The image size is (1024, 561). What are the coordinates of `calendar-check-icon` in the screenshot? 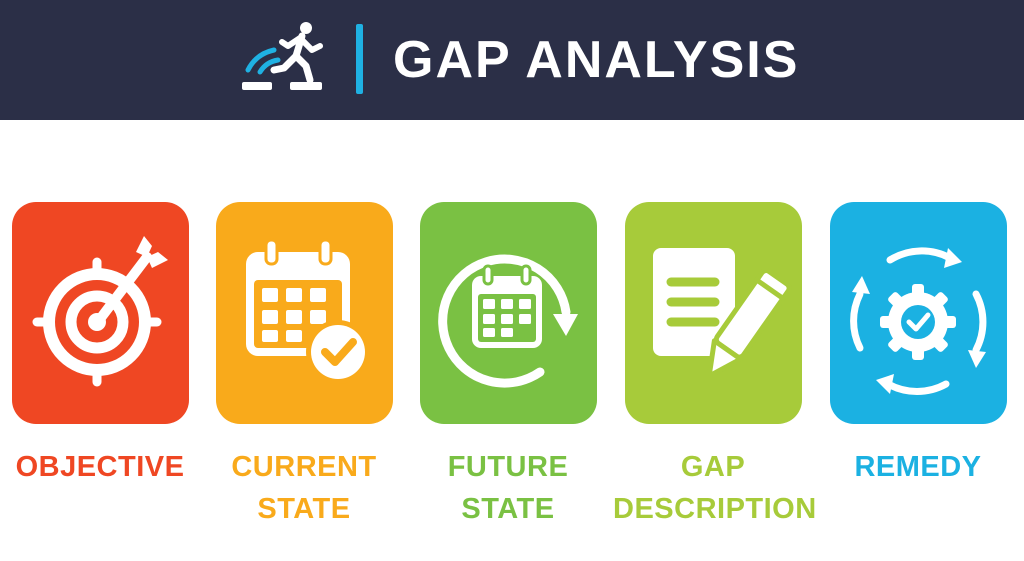 It's located at (308, 311).